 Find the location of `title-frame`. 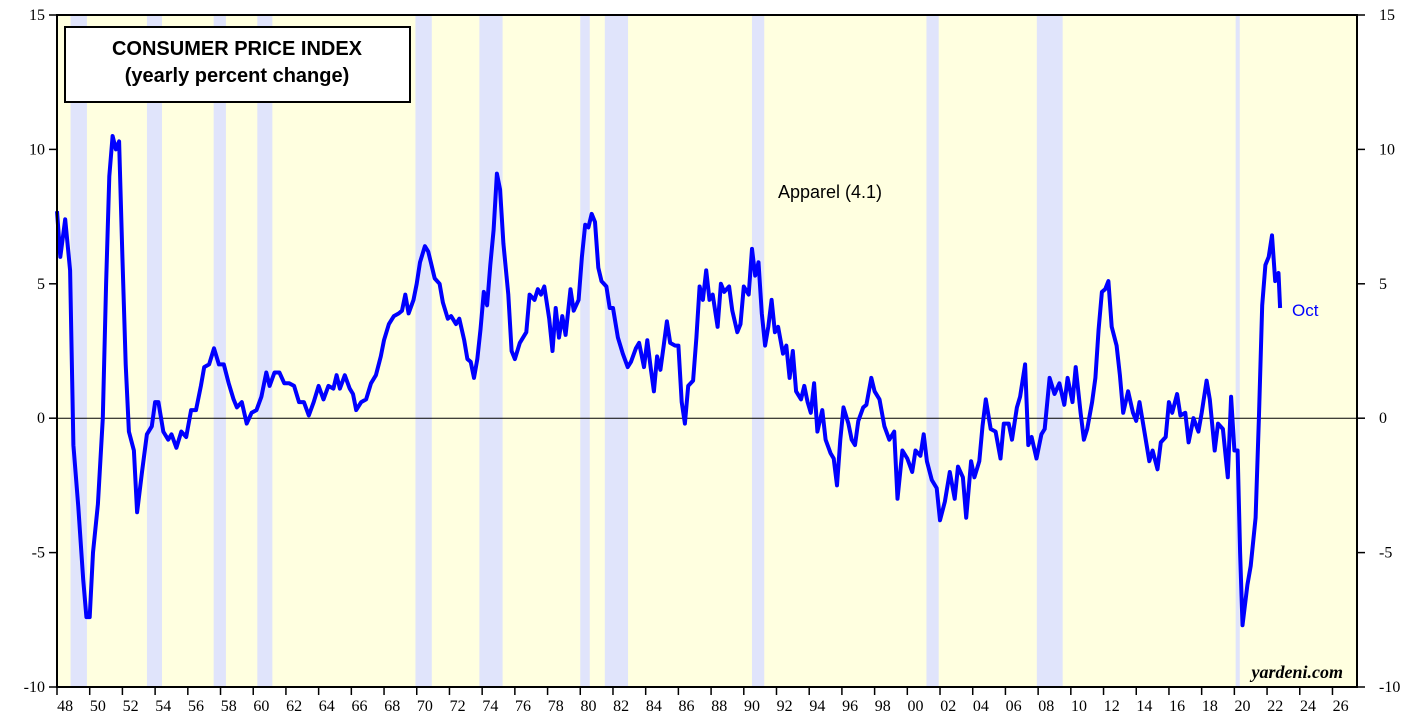

title-frame is located at coordinates (237, 64).